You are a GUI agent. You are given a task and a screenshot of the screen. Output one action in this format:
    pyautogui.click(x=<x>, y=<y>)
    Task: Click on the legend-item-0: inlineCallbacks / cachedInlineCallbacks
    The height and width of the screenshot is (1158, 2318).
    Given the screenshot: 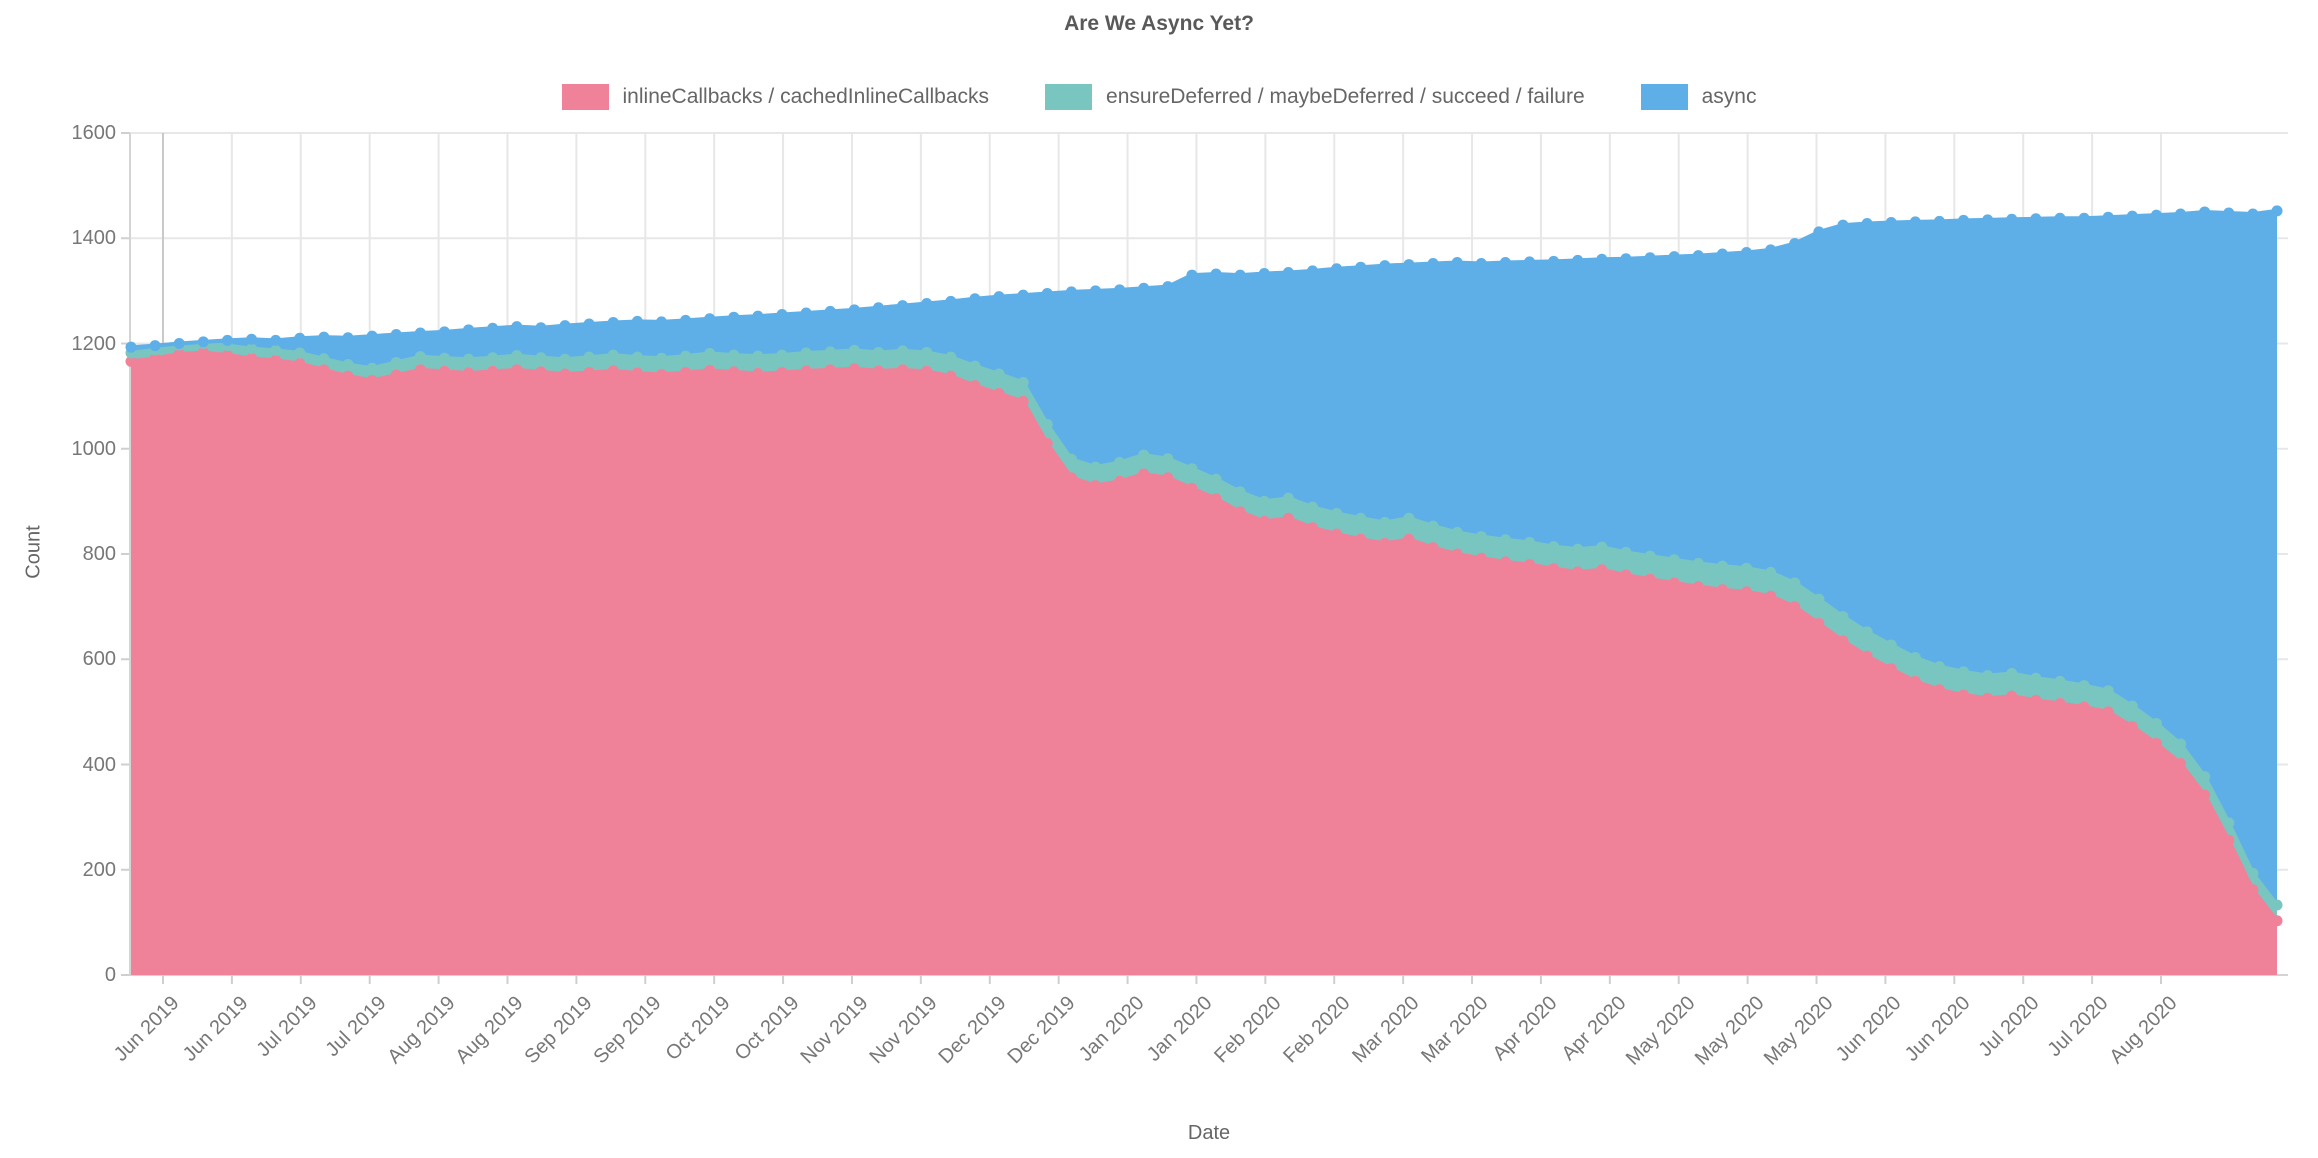 What is the action you would take?
    pyautogui.click(x=775, y=97)
    